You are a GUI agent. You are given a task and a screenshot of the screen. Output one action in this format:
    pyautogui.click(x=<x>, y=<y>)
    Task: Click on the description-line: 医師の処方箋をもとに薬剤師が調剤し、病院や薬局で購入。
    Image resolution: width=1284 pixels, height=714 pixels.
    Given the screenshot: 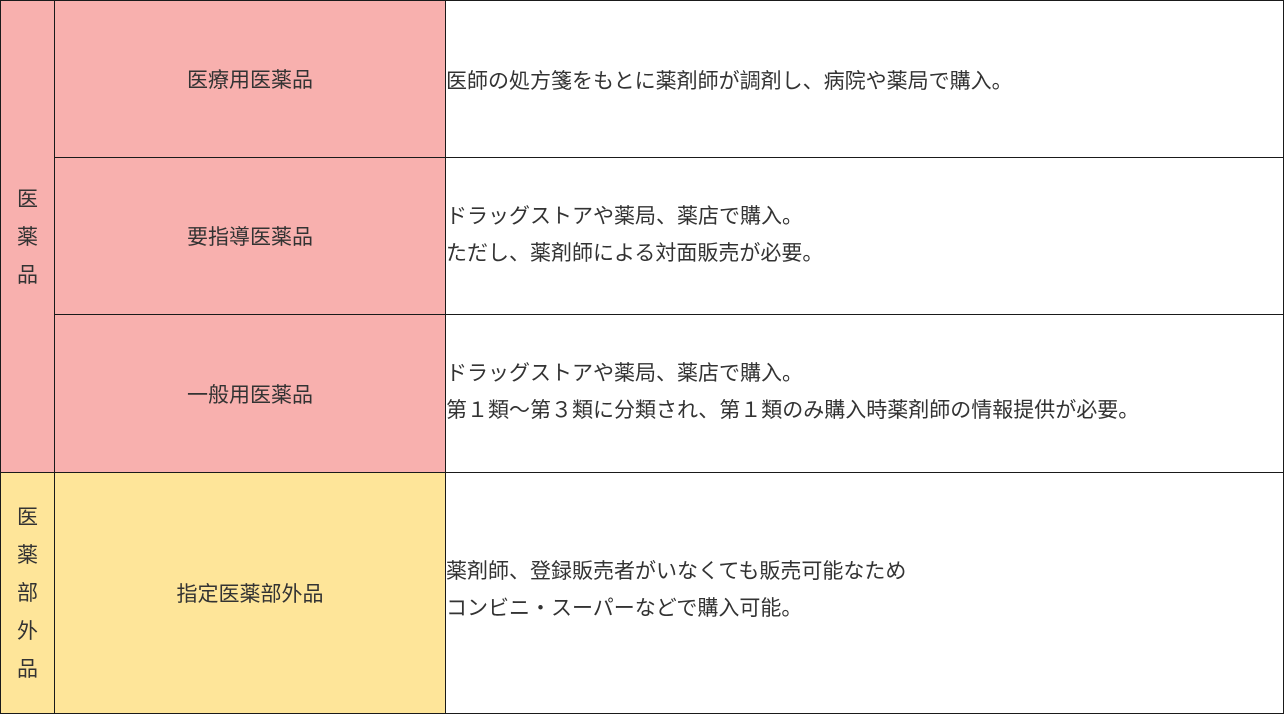 What is the action you would take?
    pyautogui.click(x=729, y=81)
    